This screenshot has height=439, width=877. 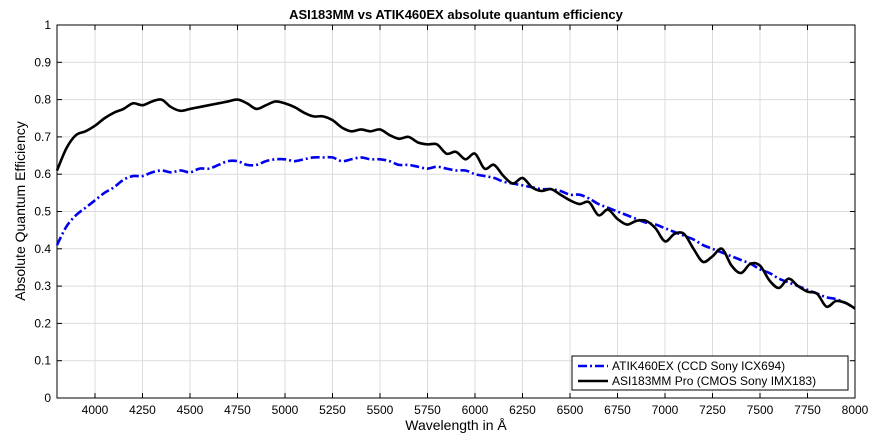 What do you see at coordinates (714, 381) in the screenshot?
I see `legend-label-asi183mm: ASI183MM Pro (CMOS Sony IMX183)` at bounding box center [714, 381].